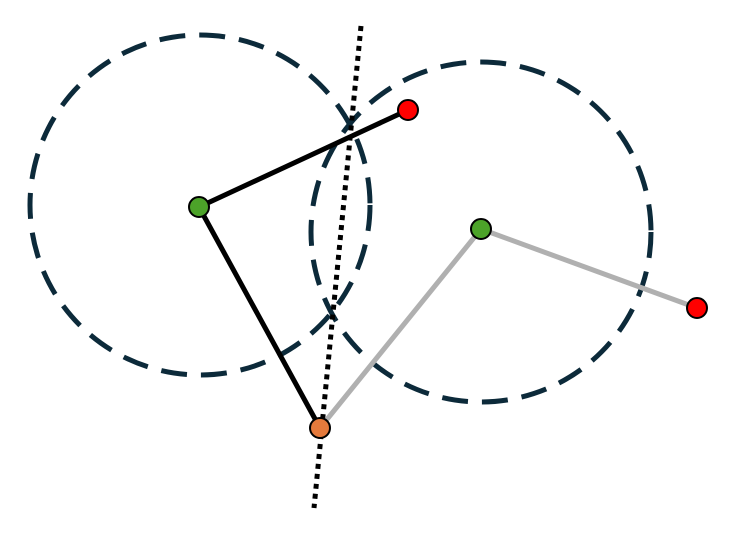  I want to click on arm-right-lower-link, so click(400, 328).